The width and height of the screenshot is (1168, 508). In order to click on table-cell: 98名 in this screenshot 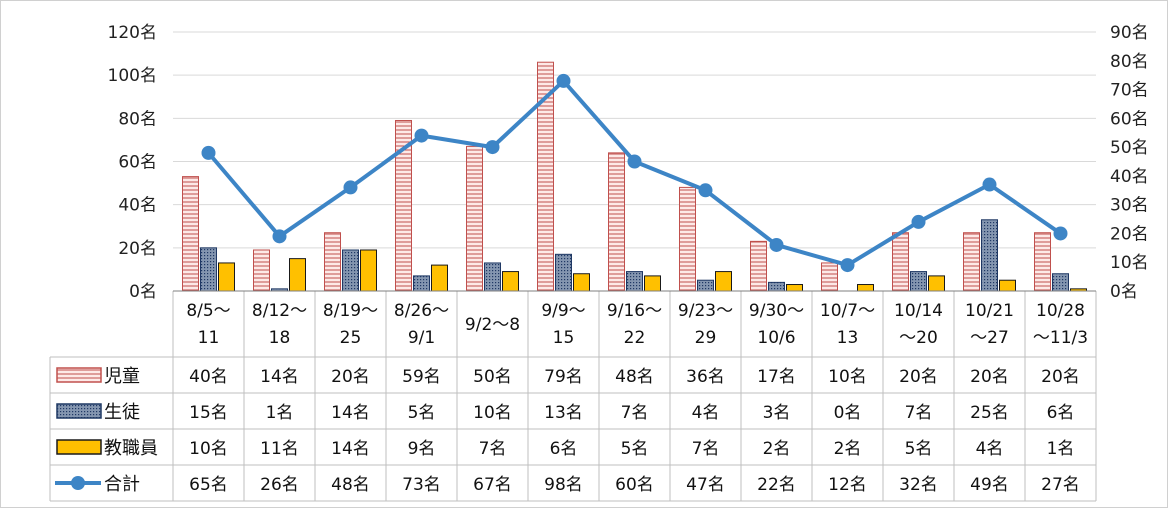, I will do `click(563, 485)`.